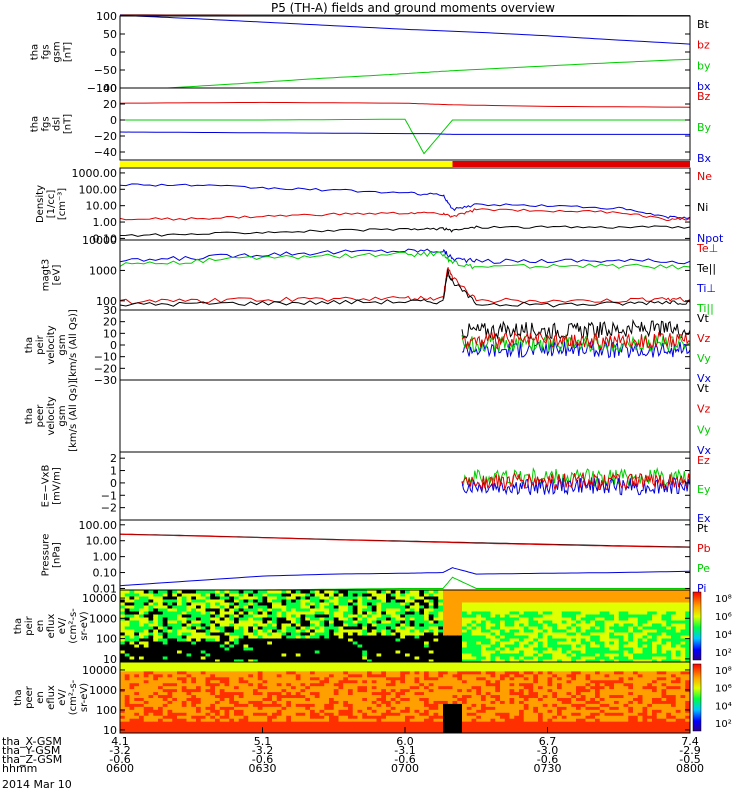 This screenshot has width=750, height=800. I want to click on ephemeris-label: tha_Y-GSM, so click(31, 750).